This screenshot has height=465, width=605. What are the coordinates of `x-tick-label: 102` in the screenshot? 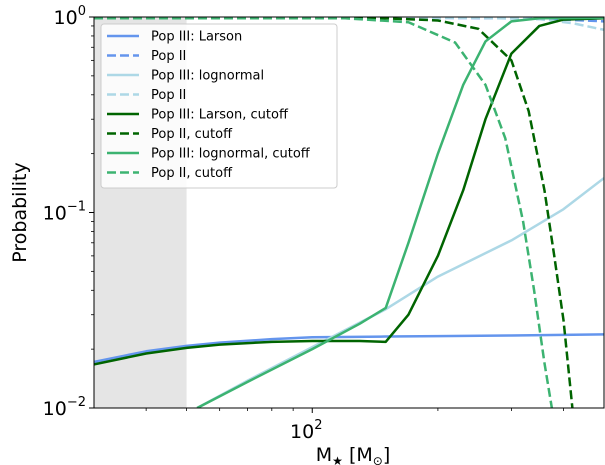 It's located at (306, 430).